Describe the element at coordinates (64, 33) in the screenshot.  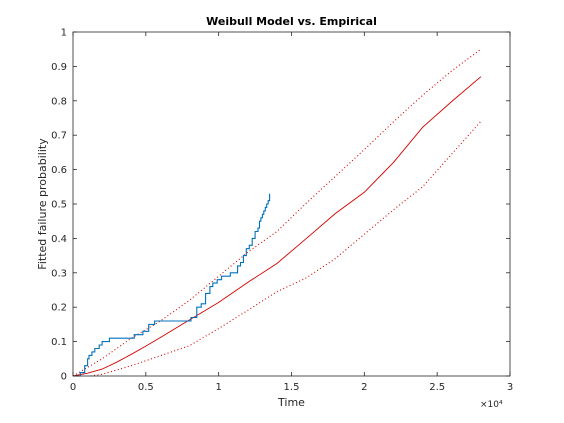
I see `y-tick-label: 1` at that location.